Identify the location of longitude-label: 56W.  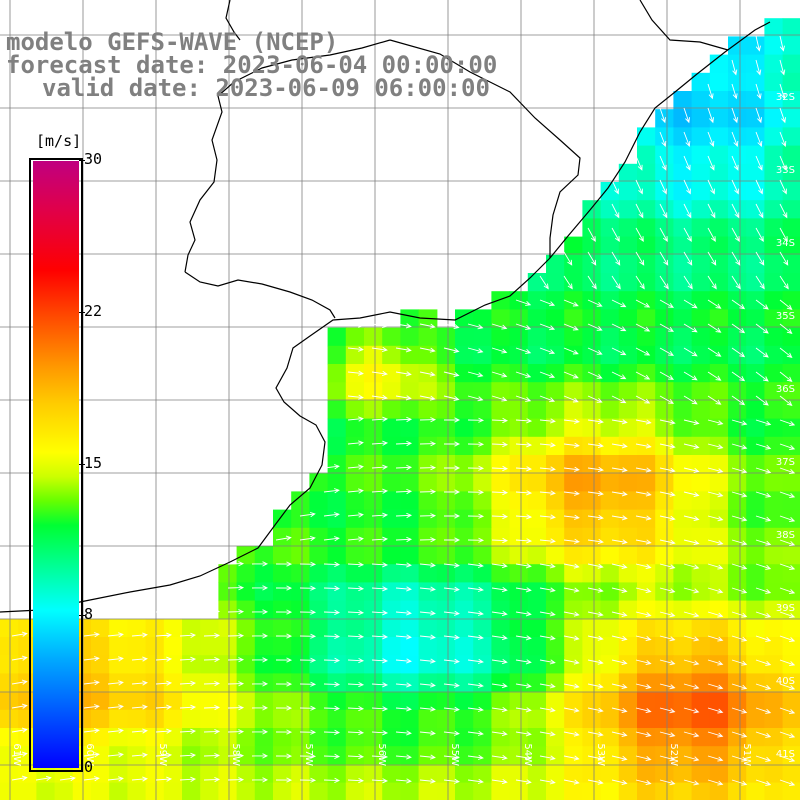
(381, 754).